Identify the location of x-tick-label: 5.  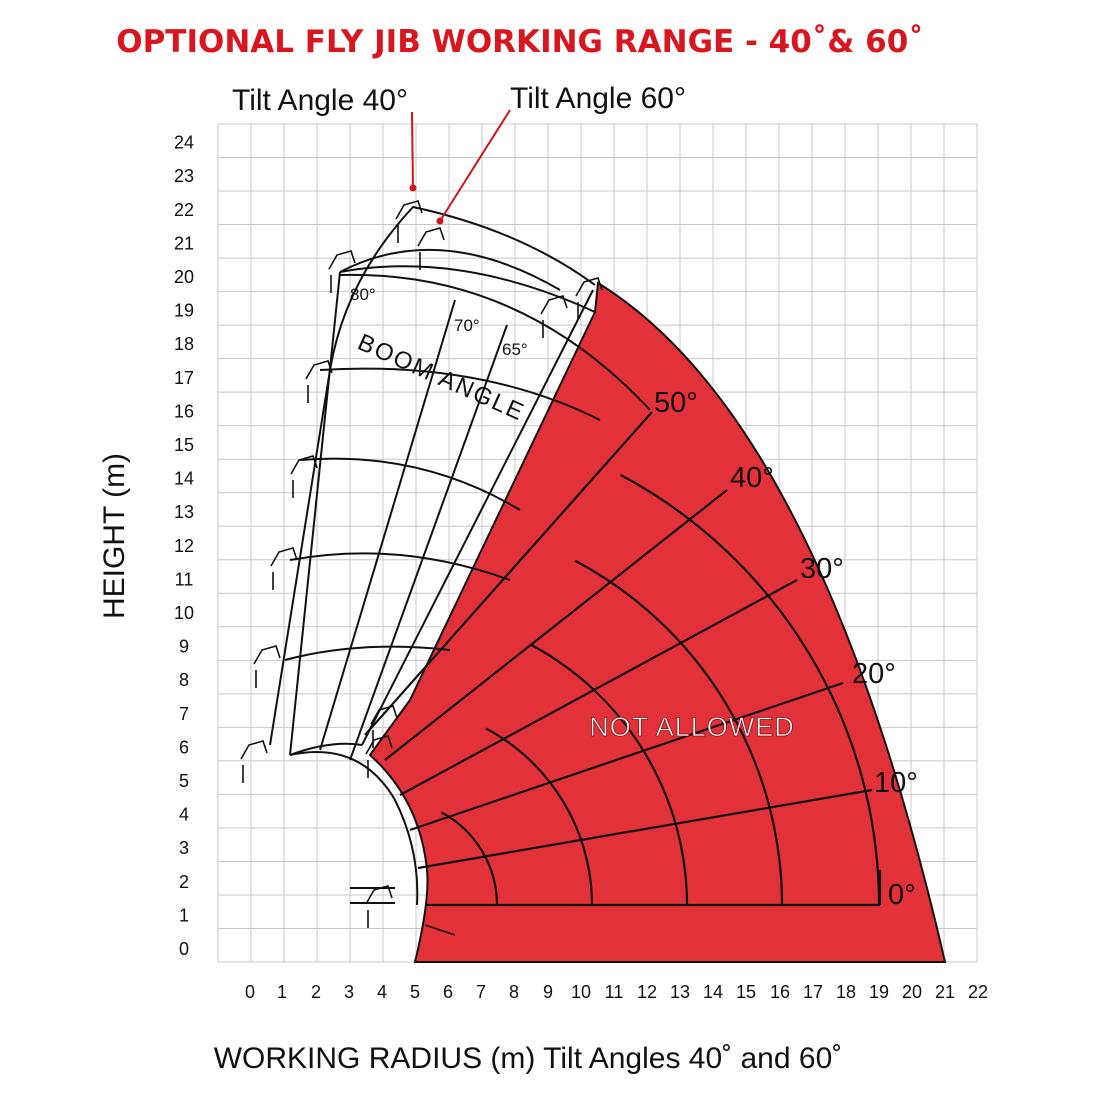
(415, 992).